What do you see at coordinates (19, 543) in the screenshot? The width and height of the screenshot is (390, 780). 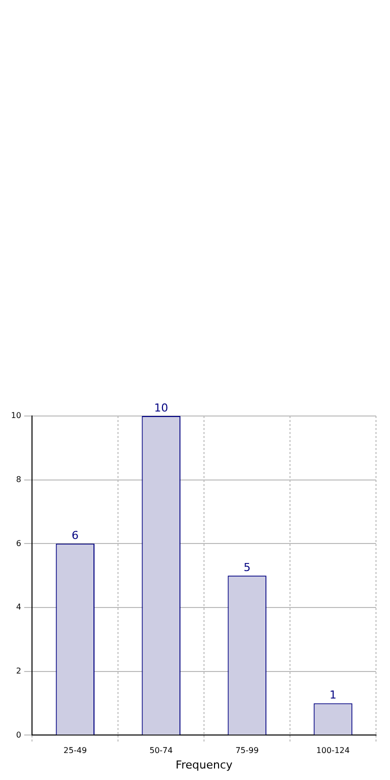 I see `y-tick-label: 6` at bounding box center [19, 543].